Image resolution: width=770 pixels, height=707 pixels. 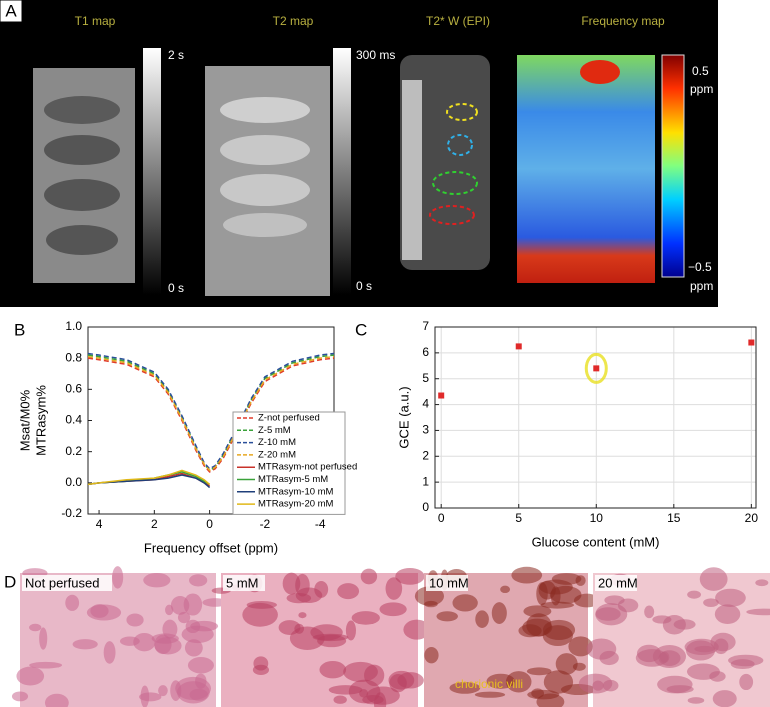 I want to click on y-tick-label: 1, so click(x=425, y=481).